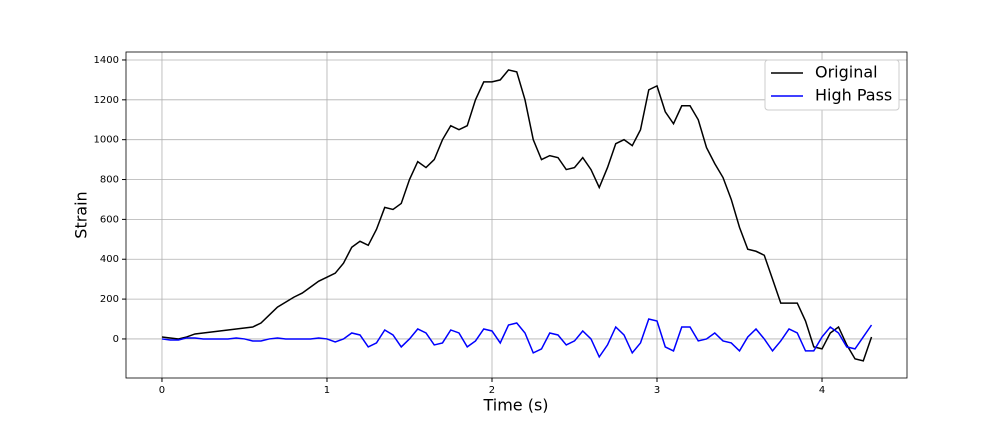 The height and width of the screenshot is (436, 1008). I want to click on x-tick-label: 0, so click(162, 390).